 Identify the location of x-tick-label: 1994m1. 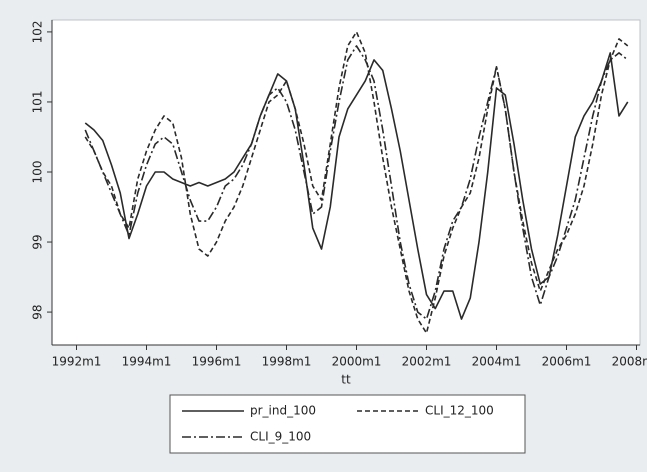
(147, 362).